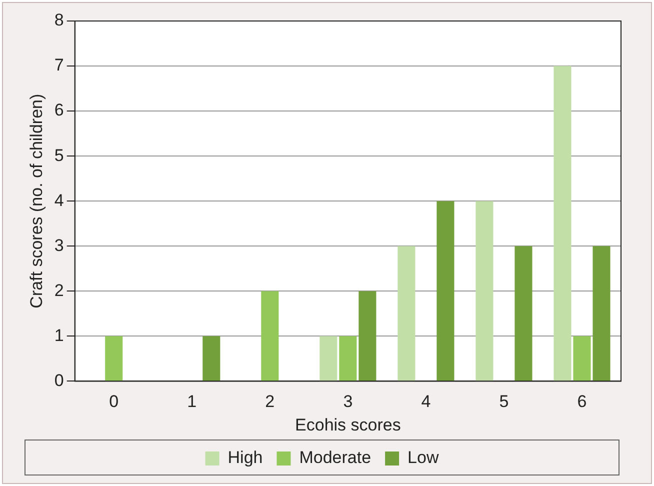 This screenshot has height=486, width=654. Describe the element at coordinates (245, 458) in the screenshot. I see `legend-label: High` at that location.